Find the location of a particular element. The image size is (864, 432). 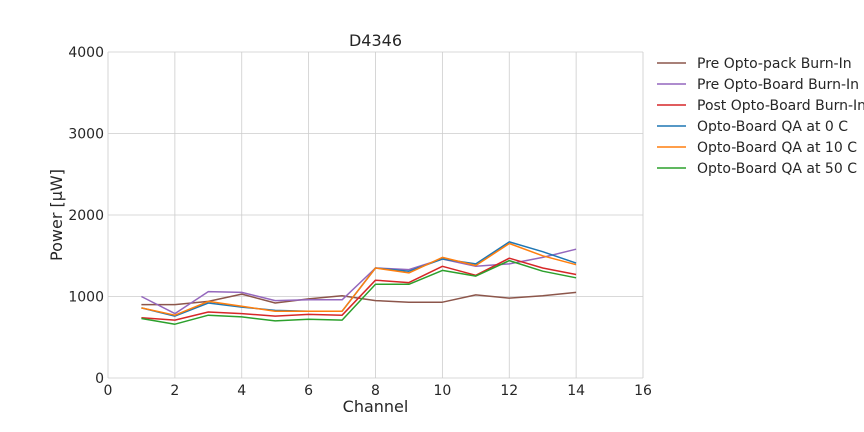

chart-title: D4346 is located at coordinates (375, 40).